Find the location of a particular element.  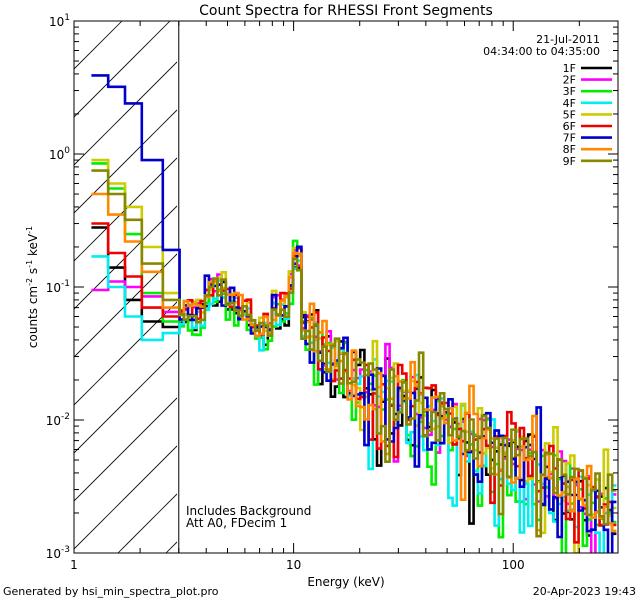

footer-timestamp: 20-Apr-2023 19:43 is located at coordinates (584, 591).